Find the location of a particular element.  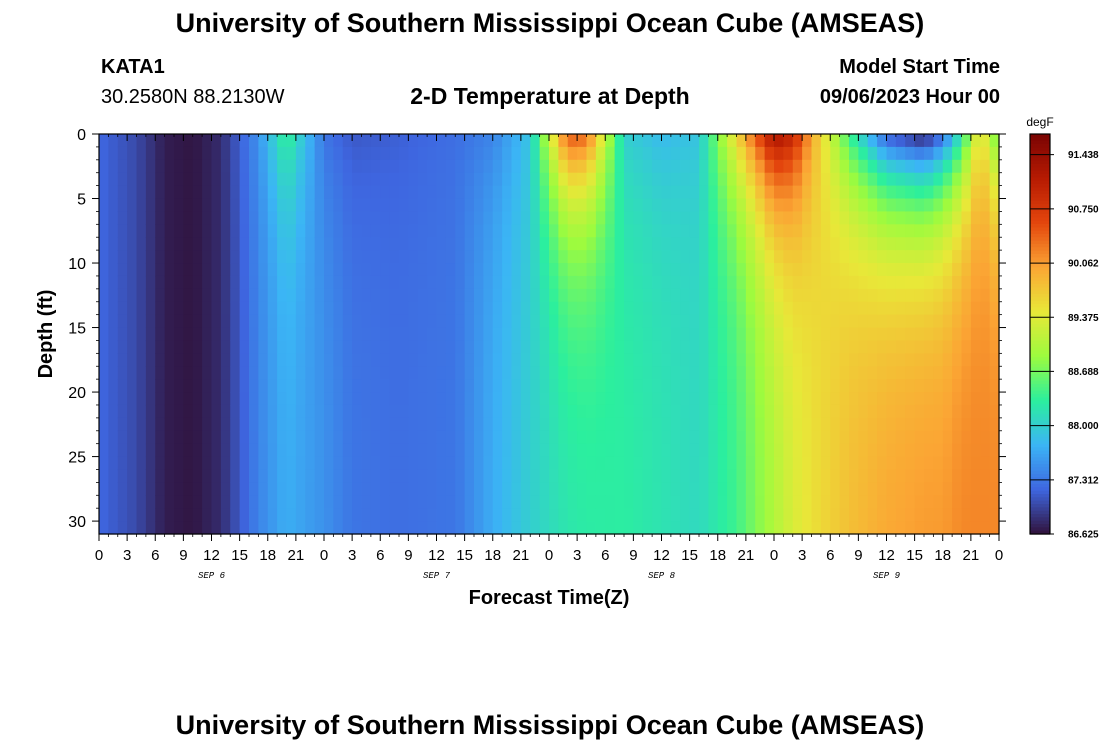

day-label: SEP 6 is located at coordinates (212, 576).